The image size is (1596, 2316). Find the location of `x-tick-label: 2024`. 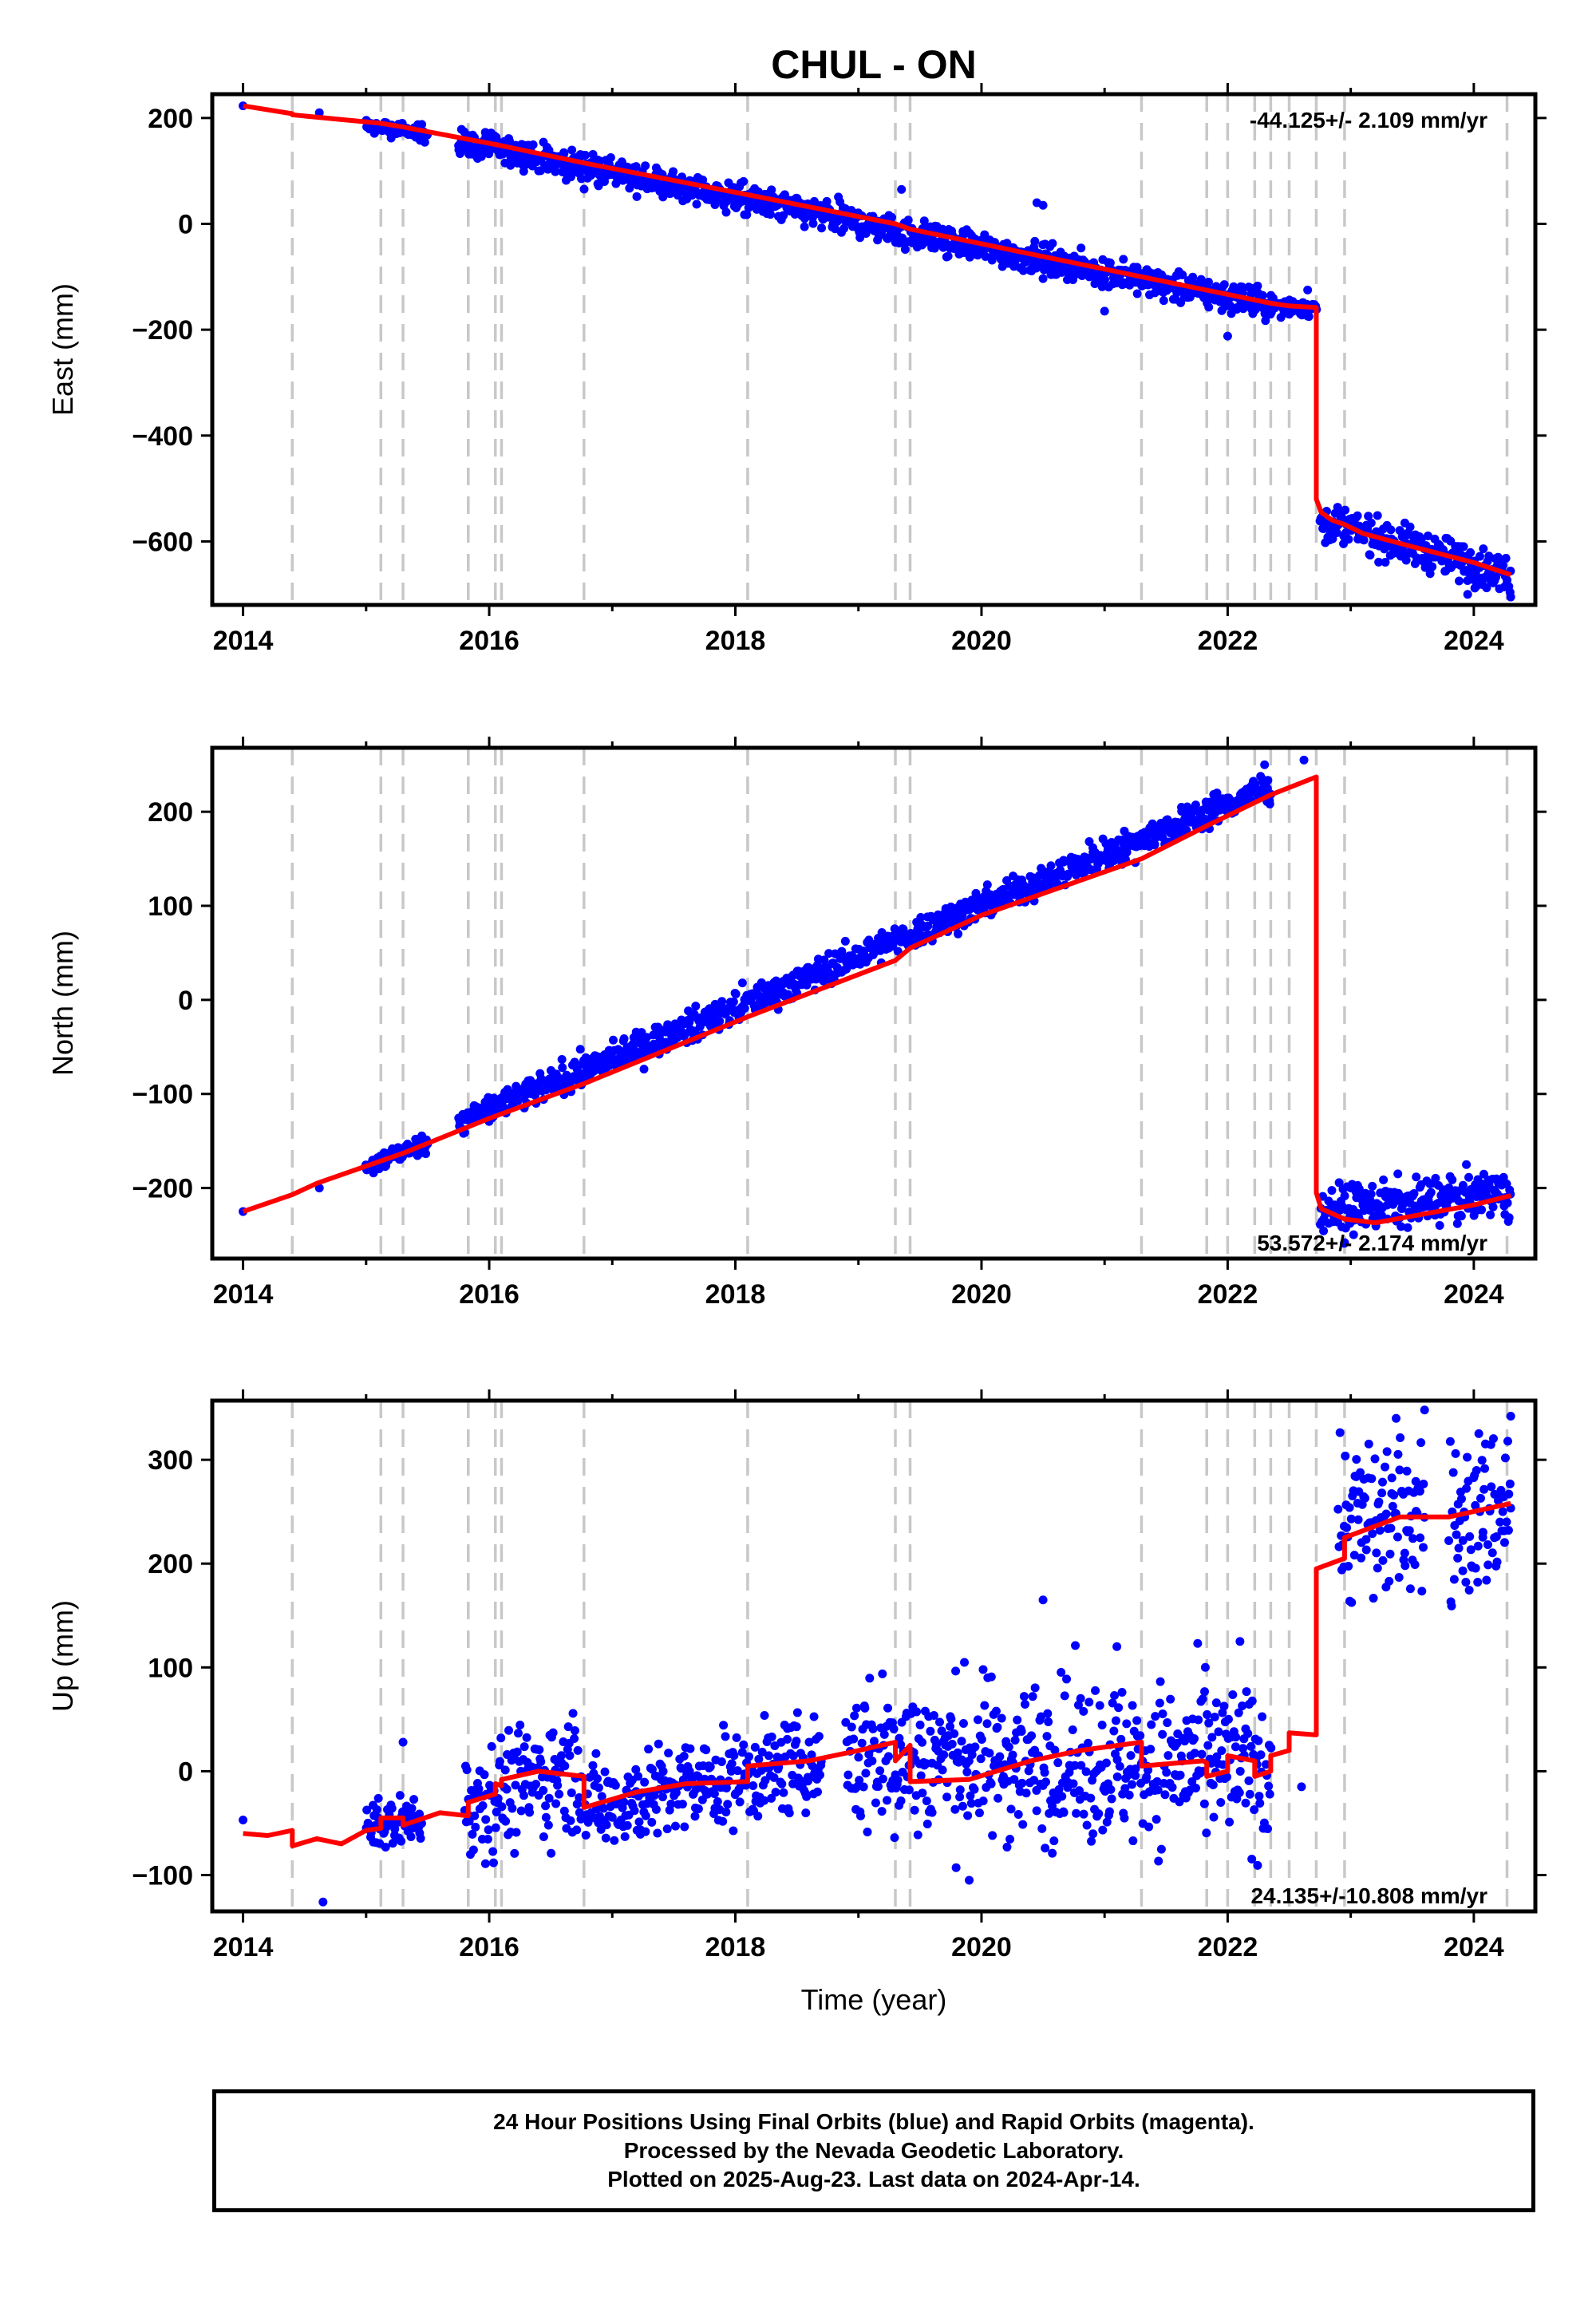

x-tick-label: 2024 is located at coordinates (1474, 1947).